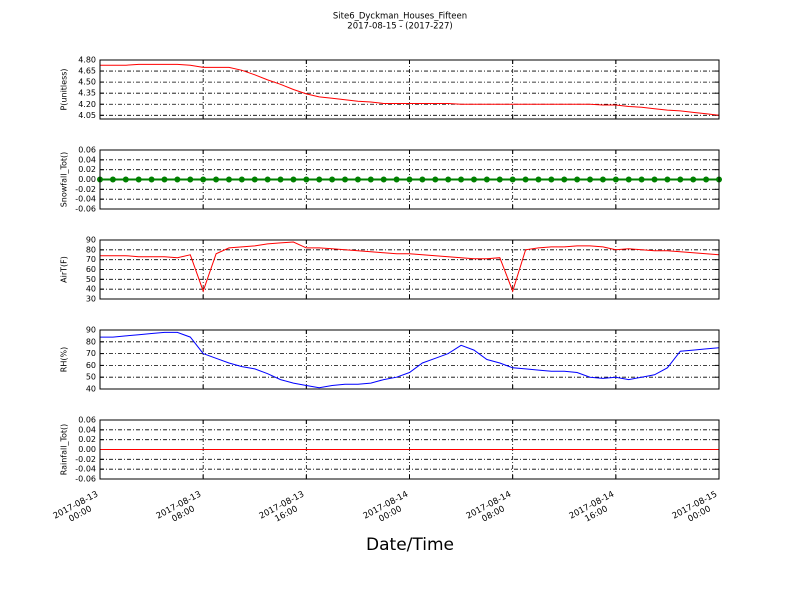 The image size is (800, 600). What do you see at coordinates (64, 269) in the screenshot?
I see `y-axis-label: AirT(F)` at bounding box center [64, 269].